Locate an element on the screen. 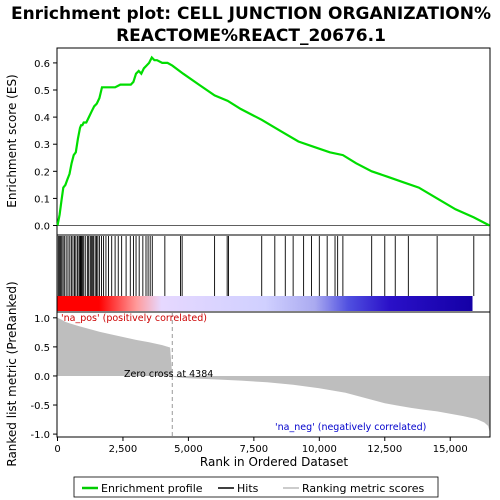  metric-y-tick-label: 0.5 is located at coordinates (42, 348).